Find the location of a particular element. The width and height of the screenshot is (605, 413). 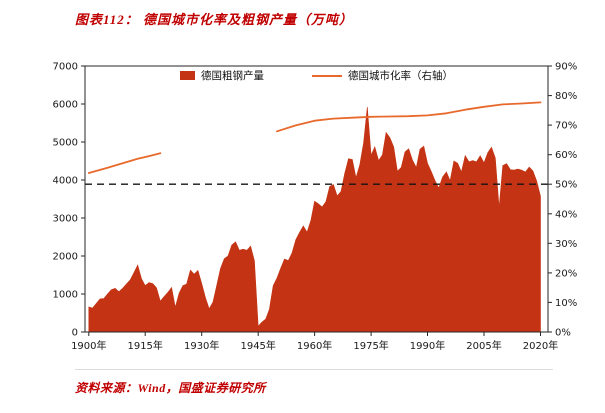

x-axis-label: 1930年 is located at coordinates (201, 345).